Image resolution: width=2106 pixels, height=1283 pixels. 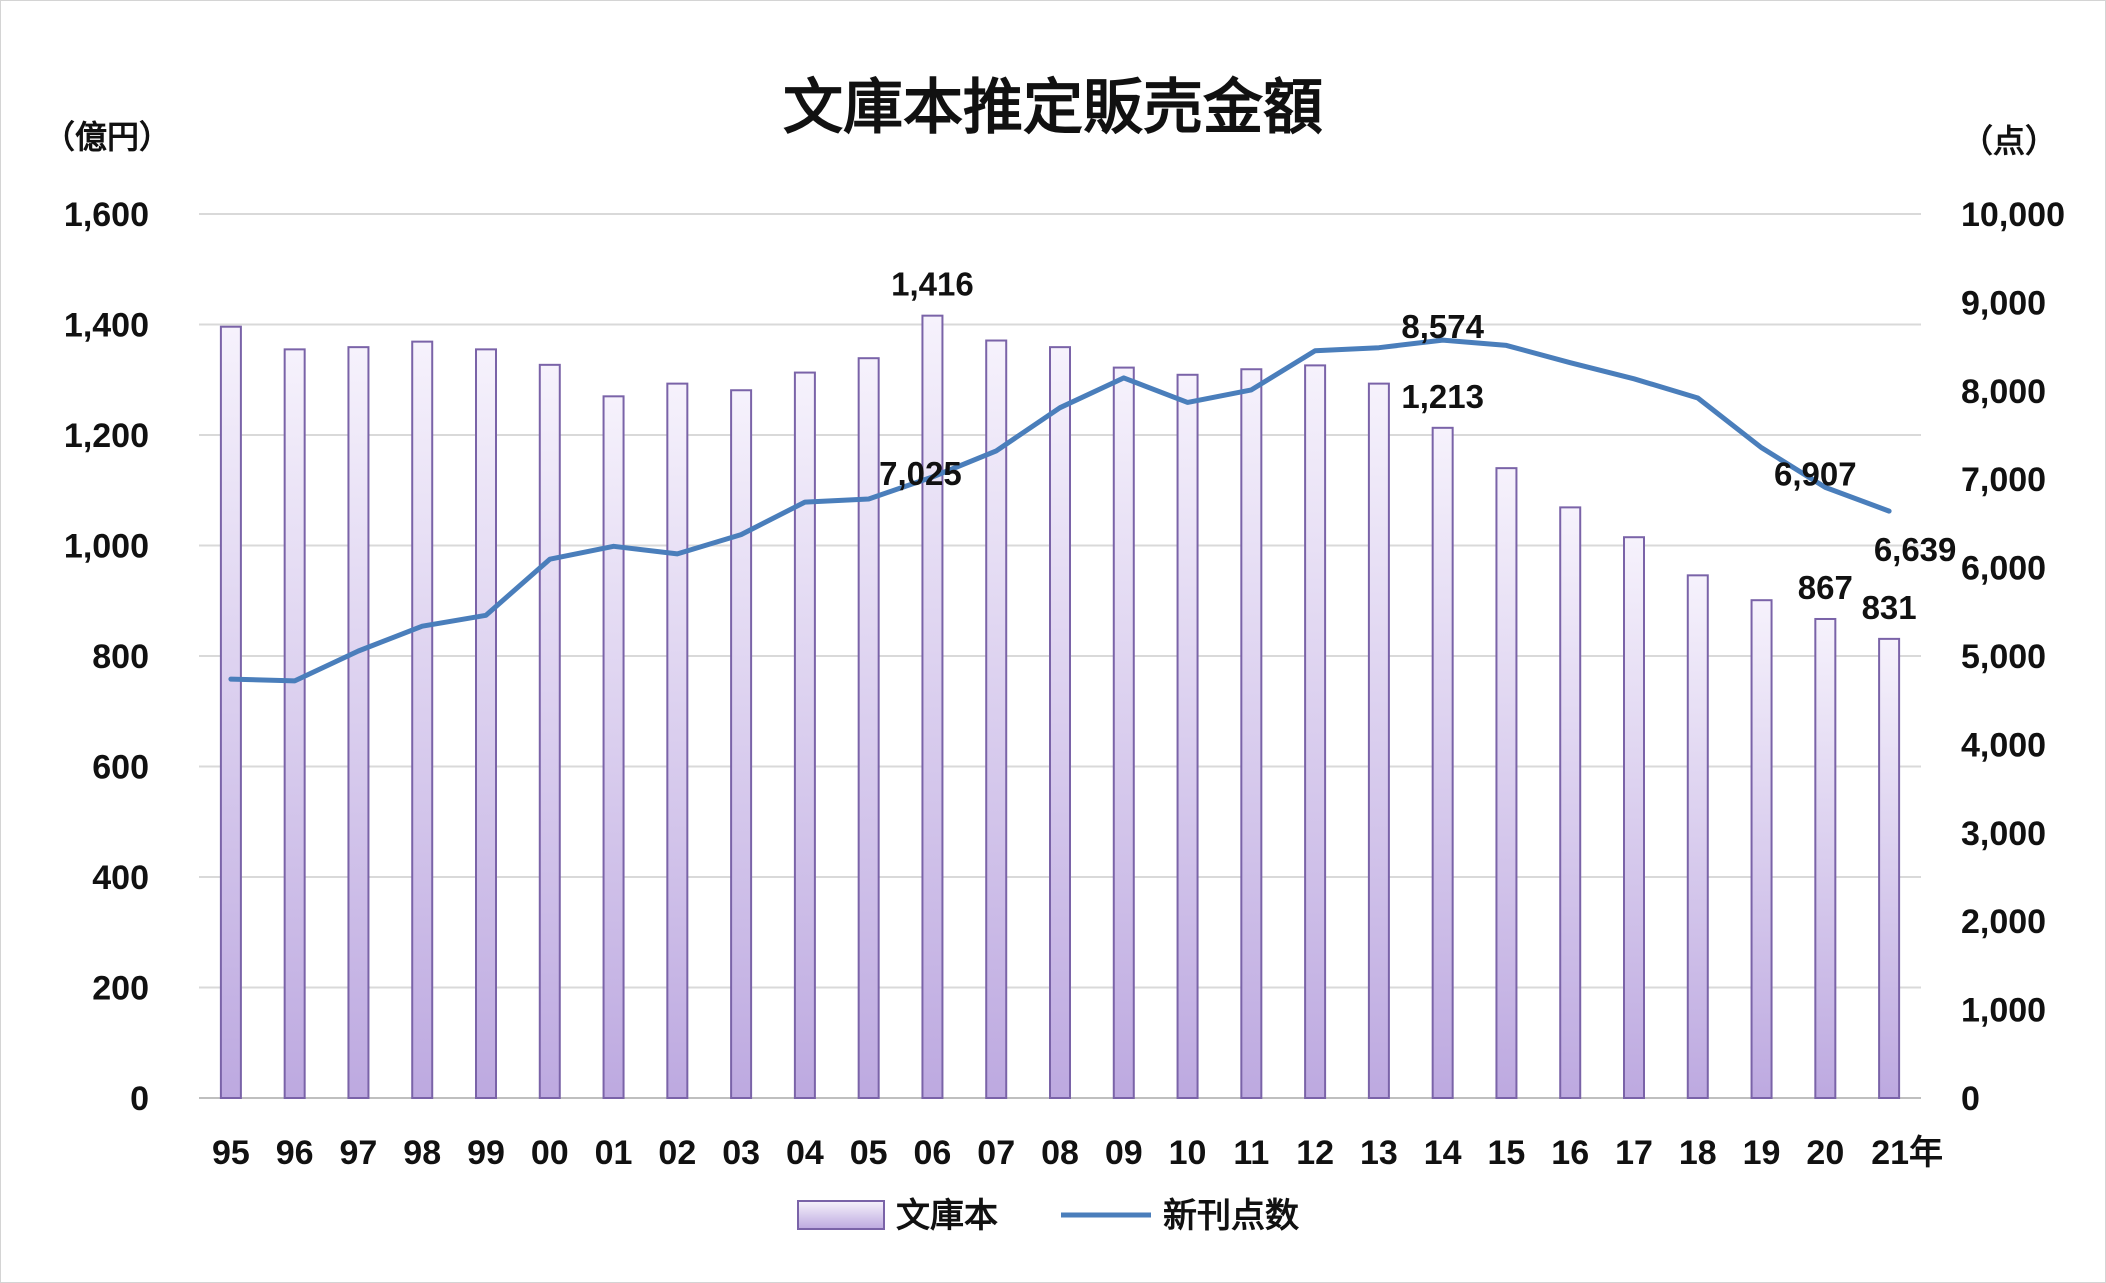 I want to click on x-tick-label: 10, so click(x=1188, y=1153).